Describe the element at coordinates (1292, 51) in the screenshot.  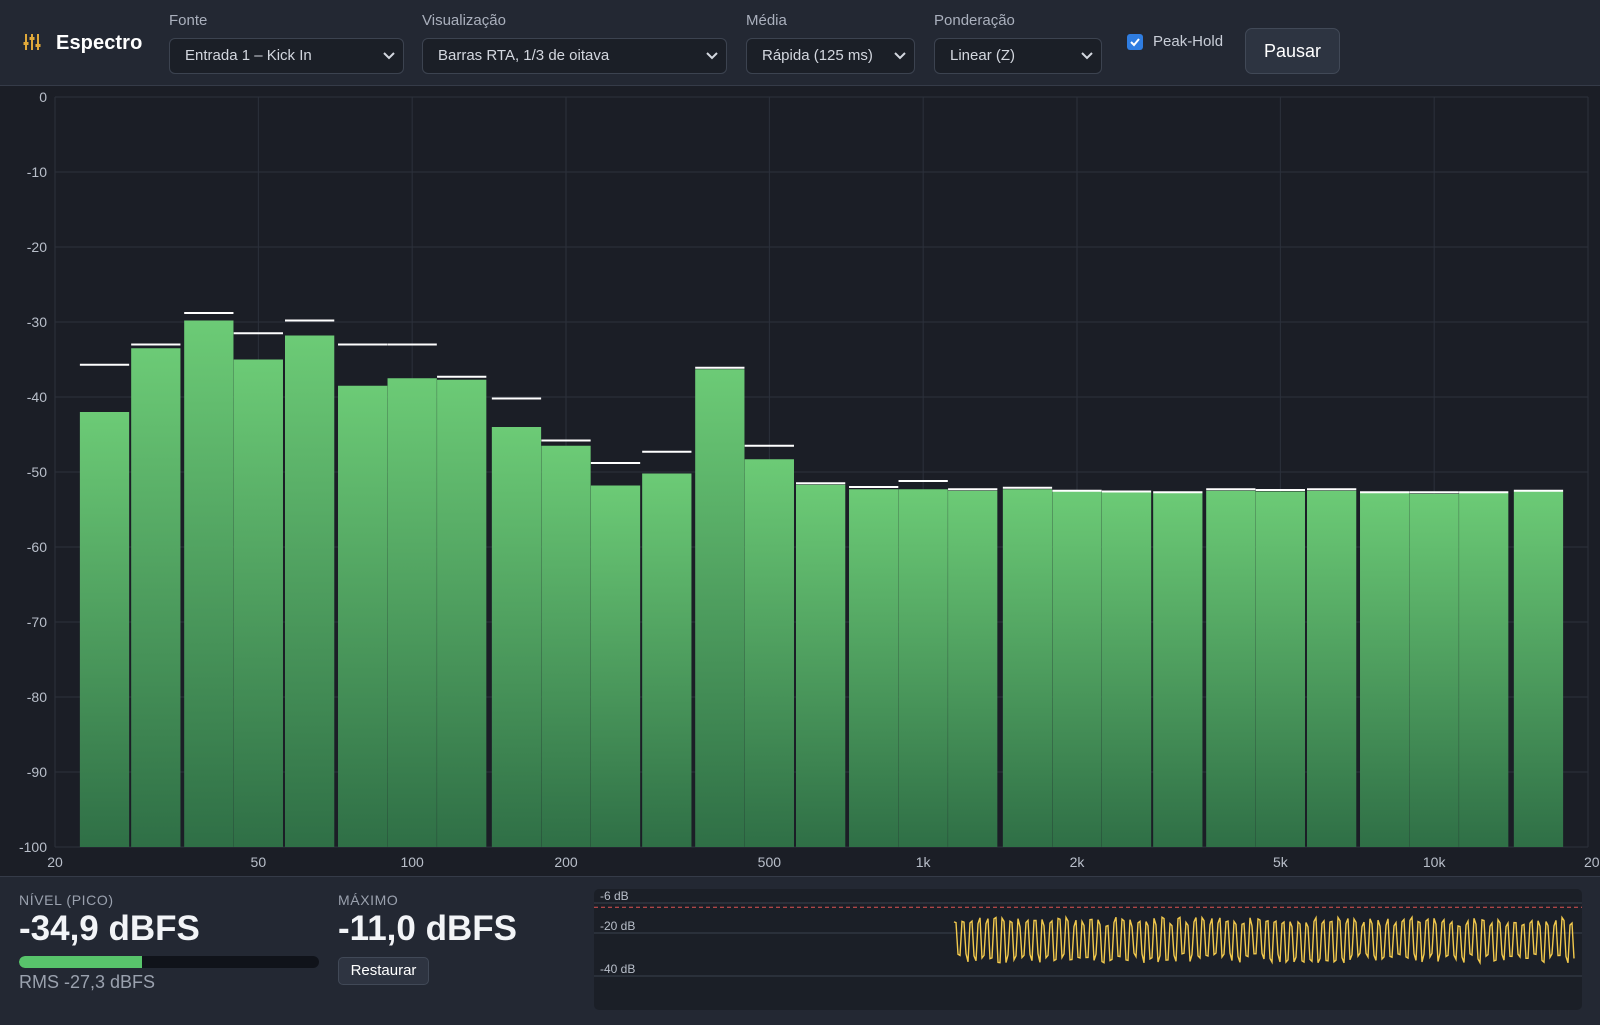
I see `pause-button: Pausar` at that location.